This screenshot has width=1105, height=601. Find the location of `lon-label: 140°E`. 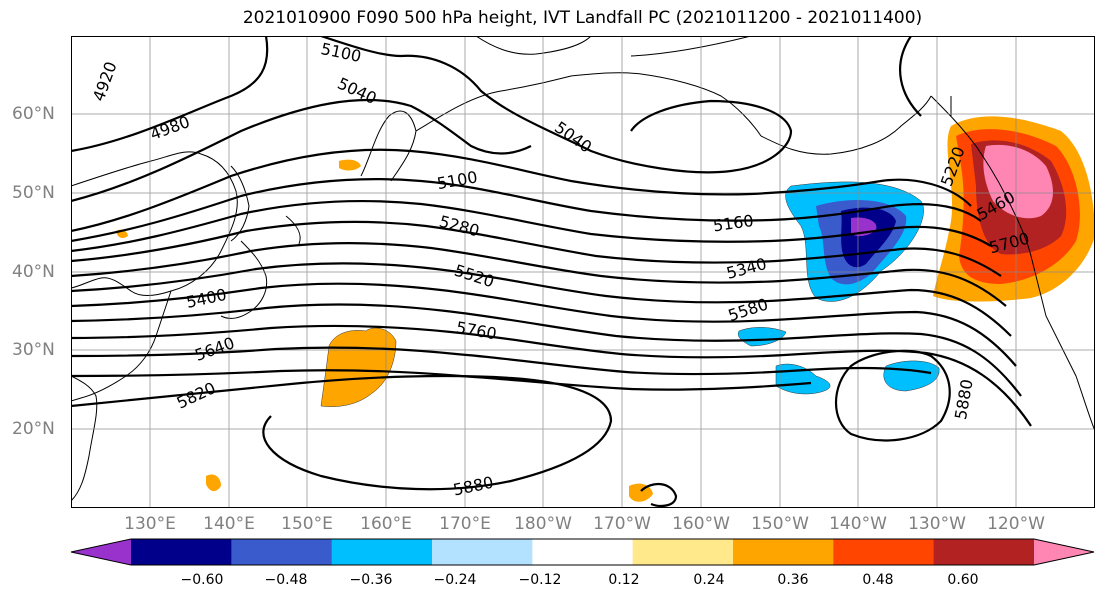

lon-label: 140°E is located at coordinates (229, 524).